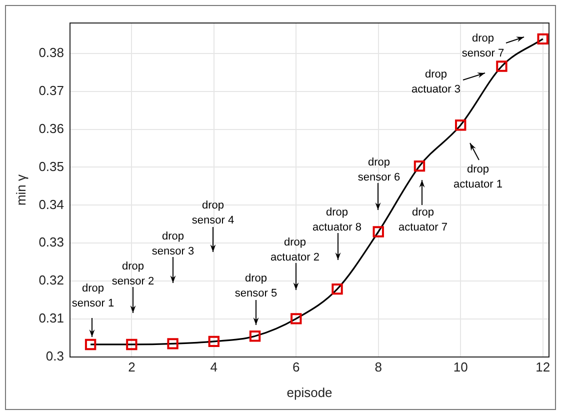  Describe the element at coordinates (337, 220) in the screenshot. I see `annotation: drop actuator 8` at that location.